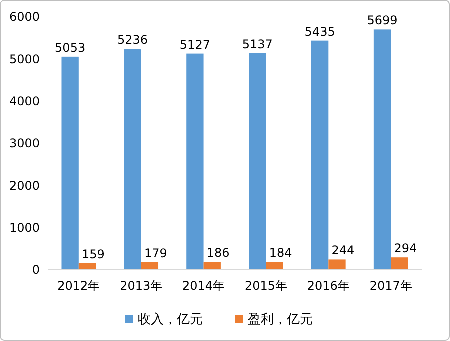 This screenshot has width=450, height=341. I want to click on data-label: 5053, so click(70, 47).